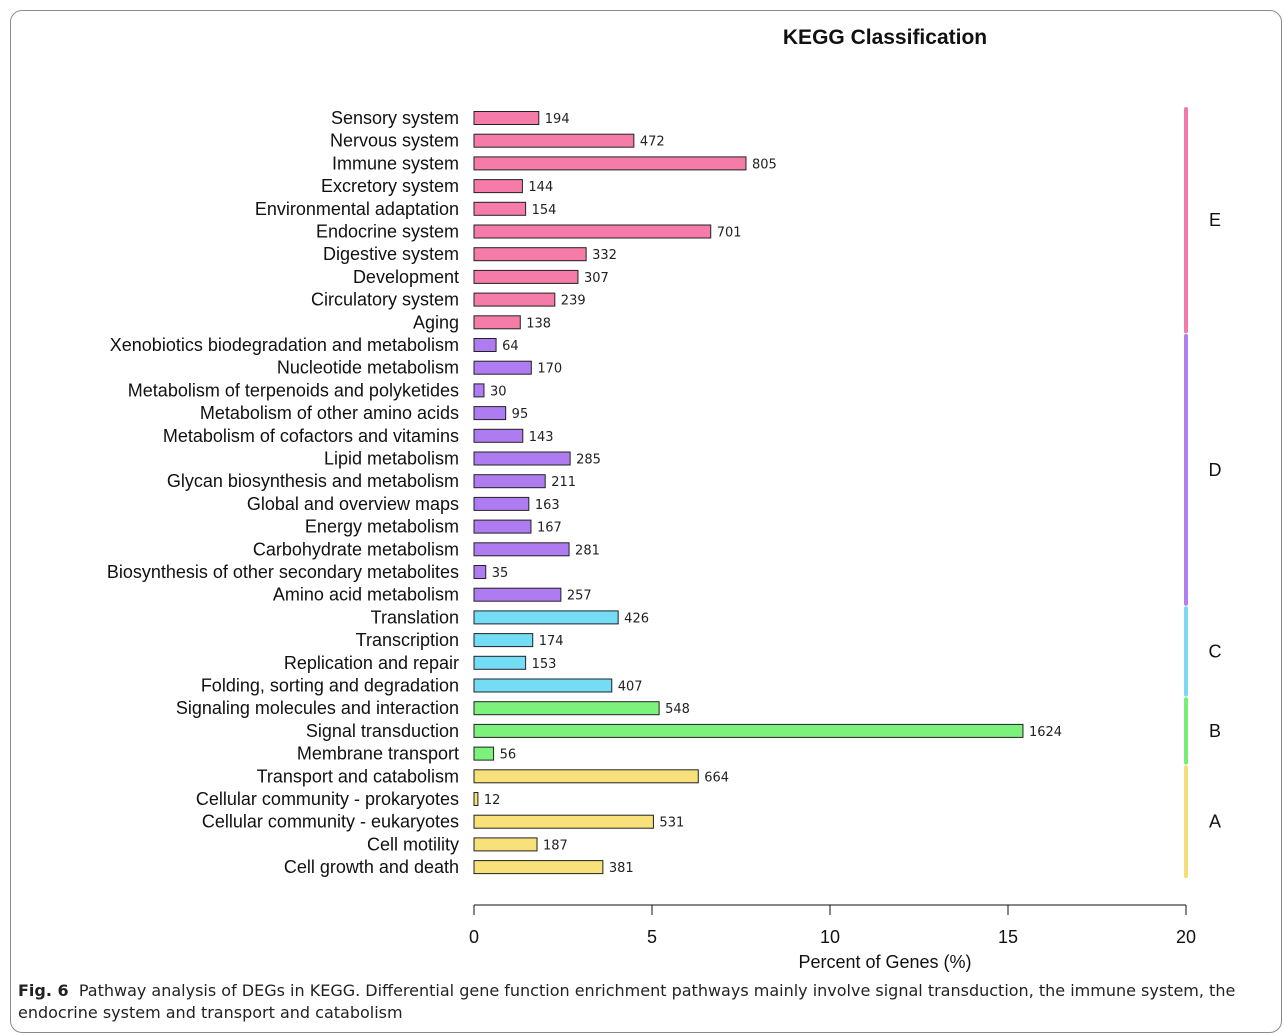  I want to click on category-label: Glycan biosynthesis and metabolism, so click(313, 481).